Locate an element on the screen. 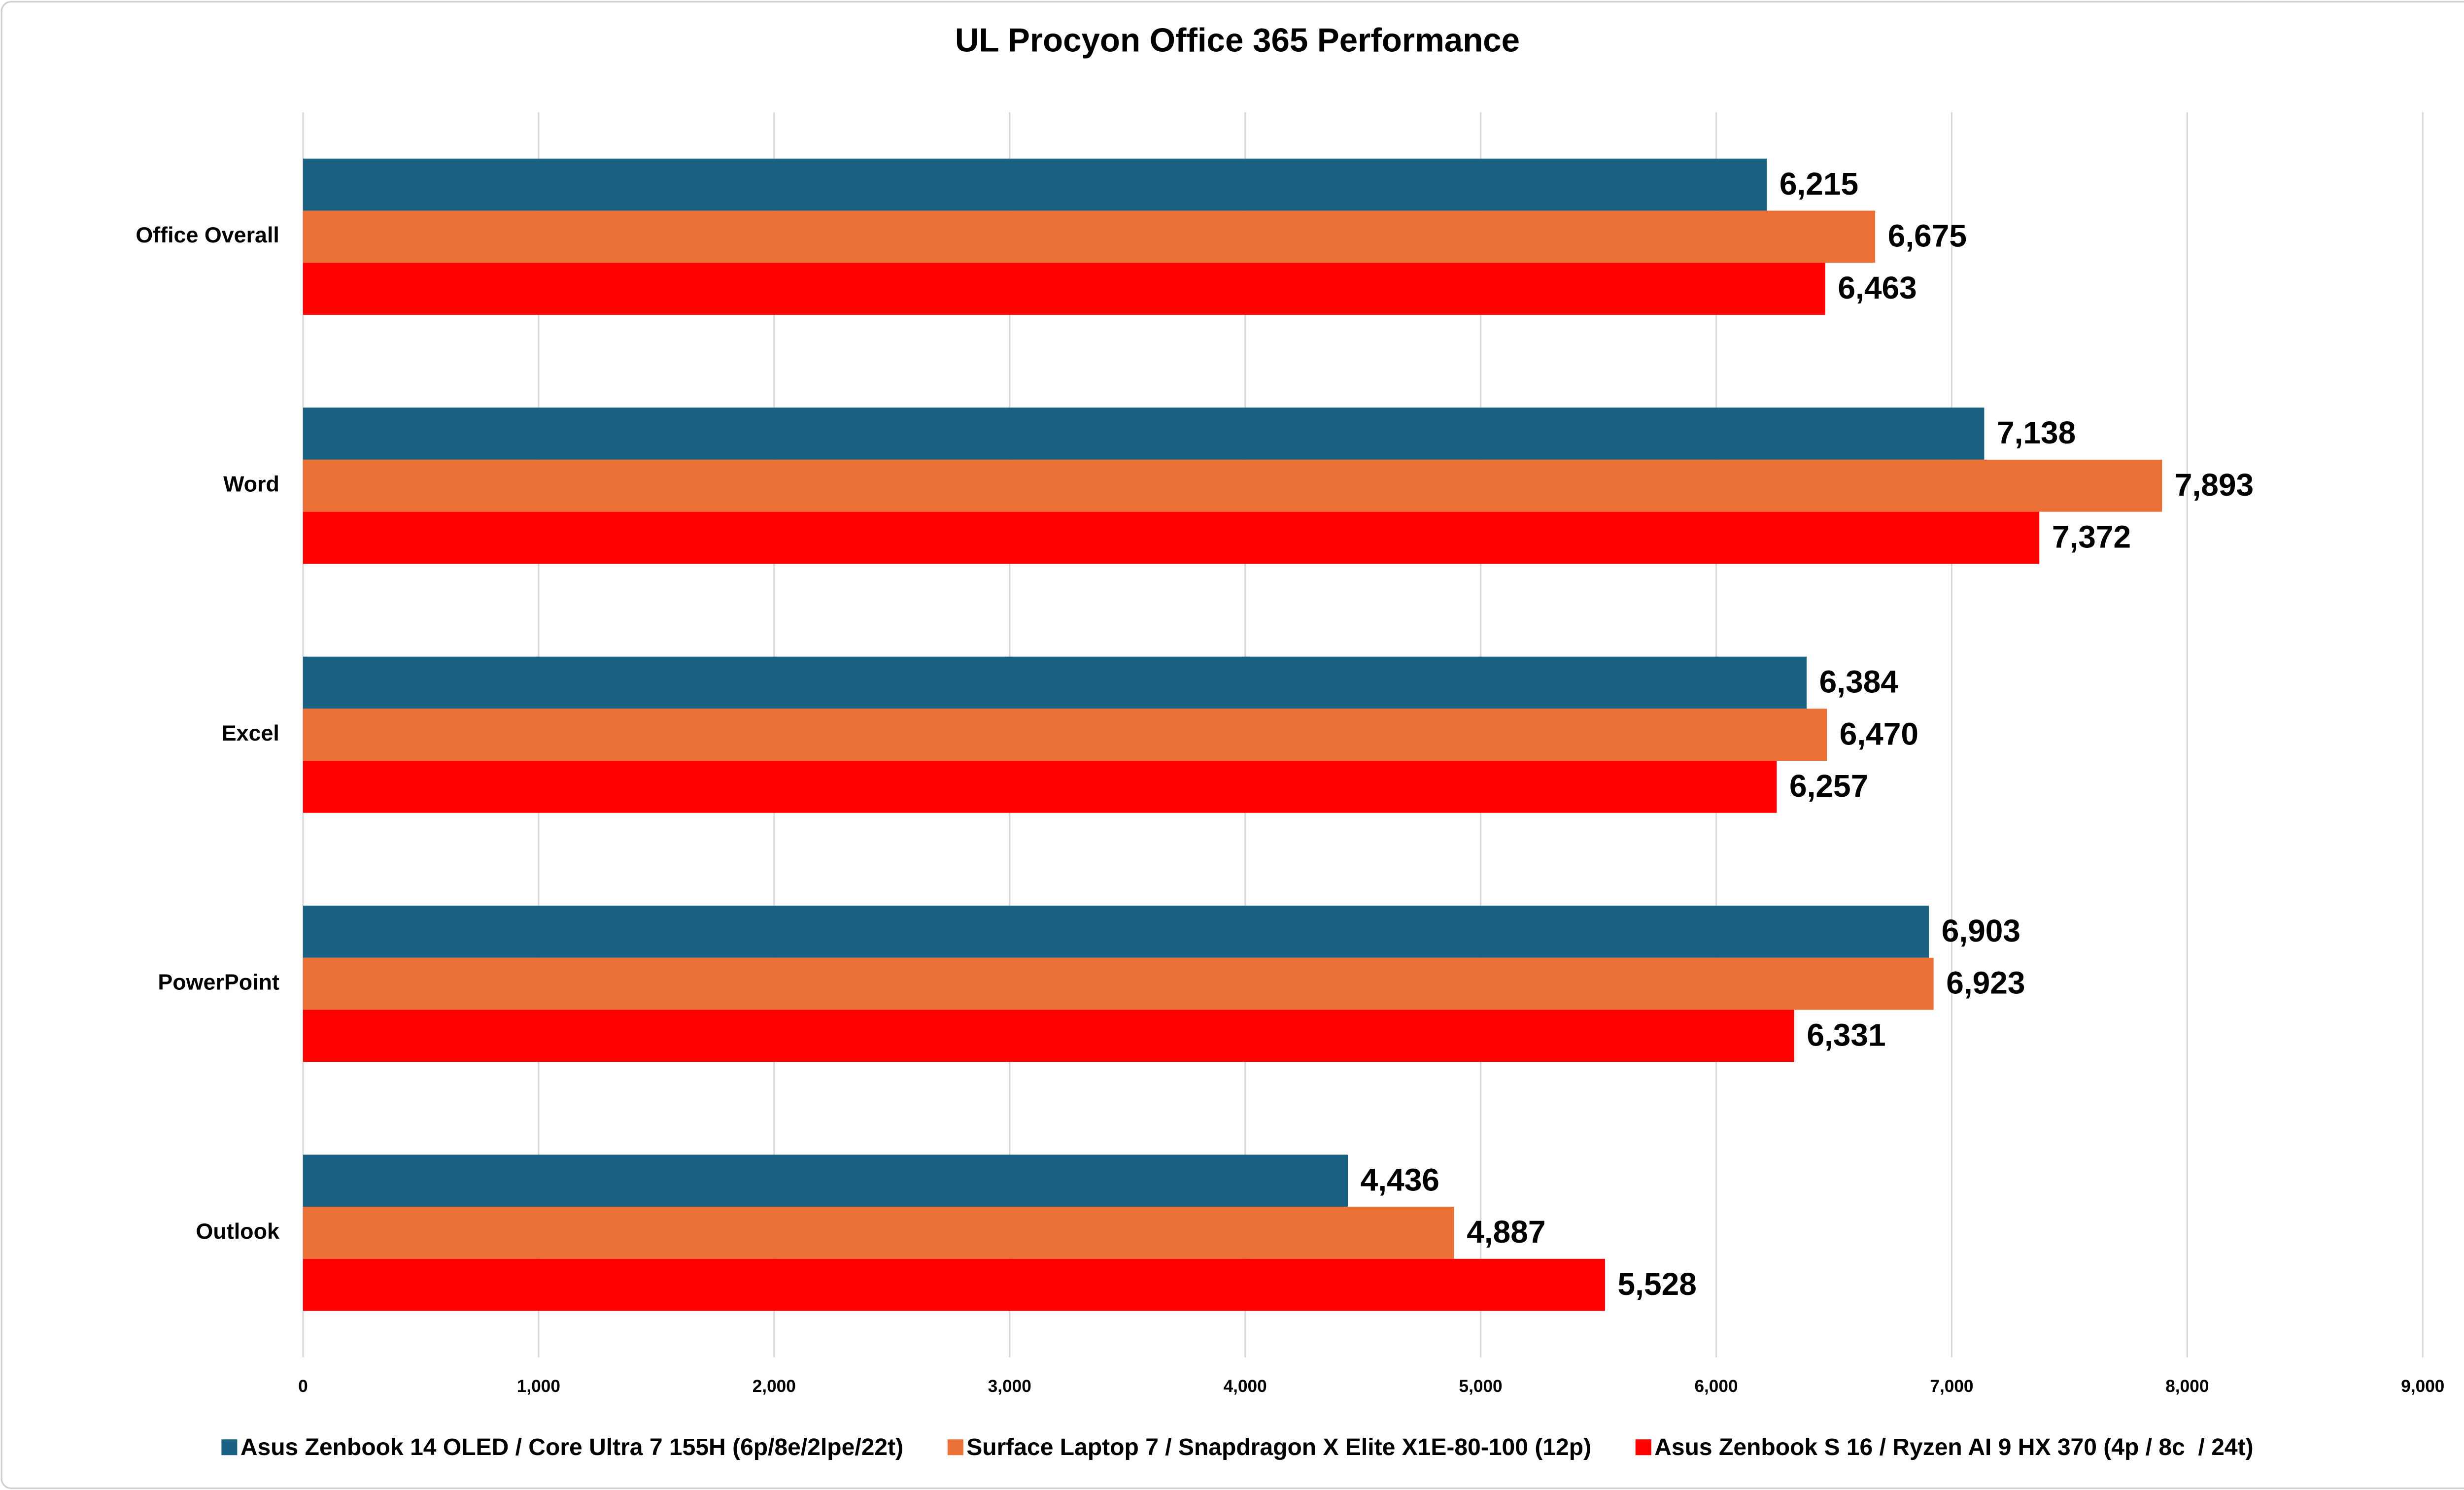  y-tick-label: Word is located at coordinates (251, 484).